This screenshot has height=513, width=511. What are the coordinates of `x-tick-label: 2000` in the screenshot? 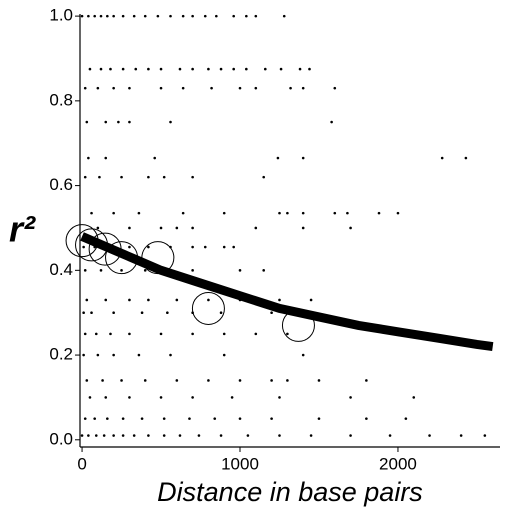 It's located at (398, 463).